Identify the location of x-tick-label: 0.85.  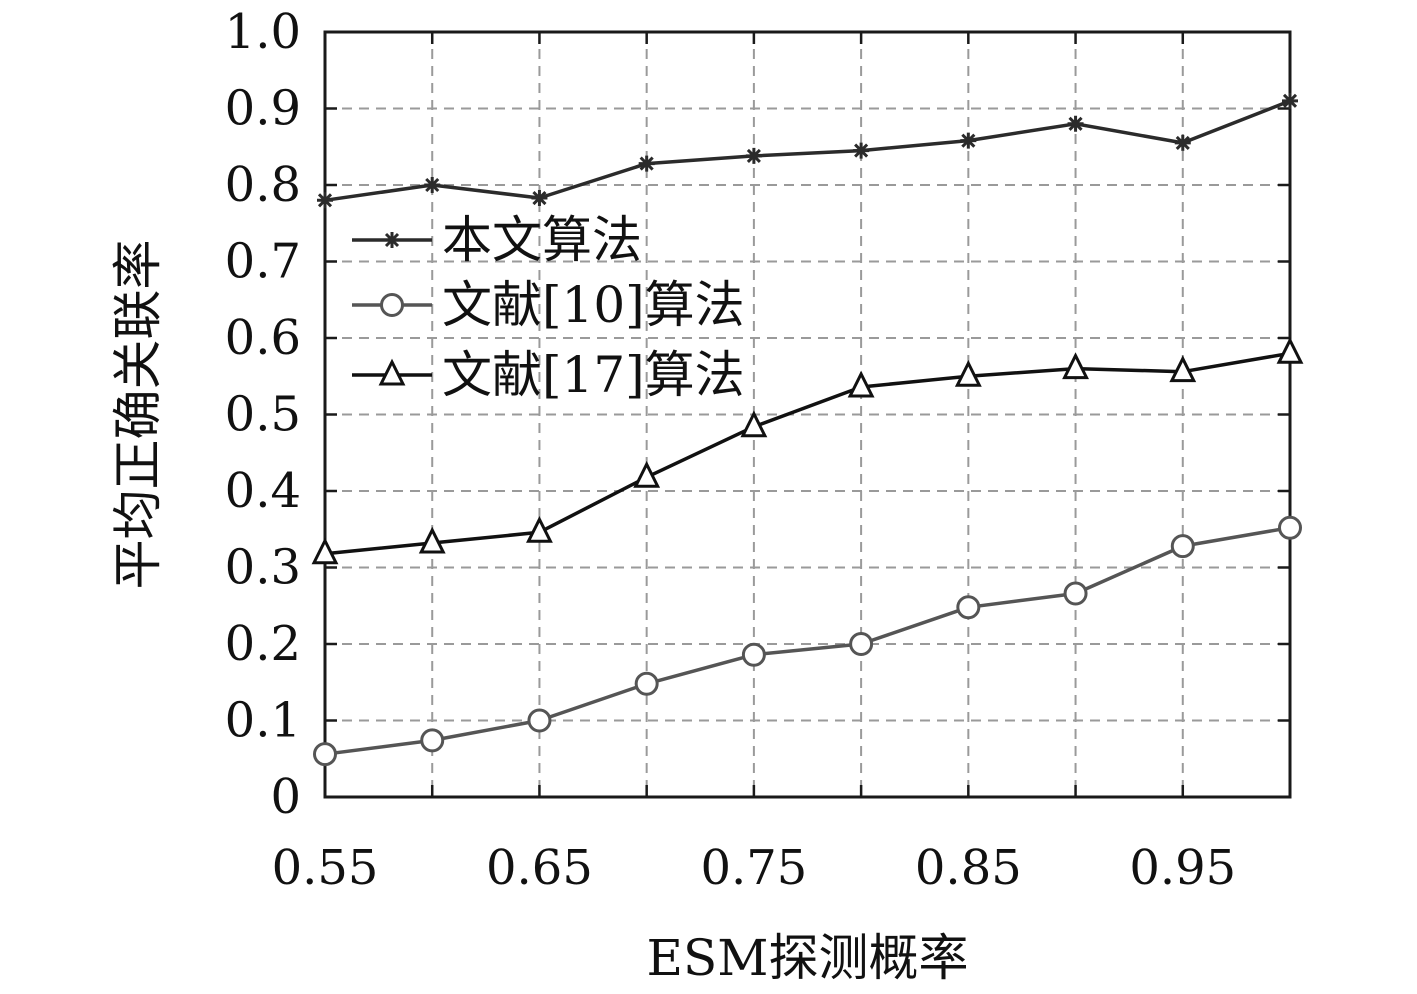
(968, 868).